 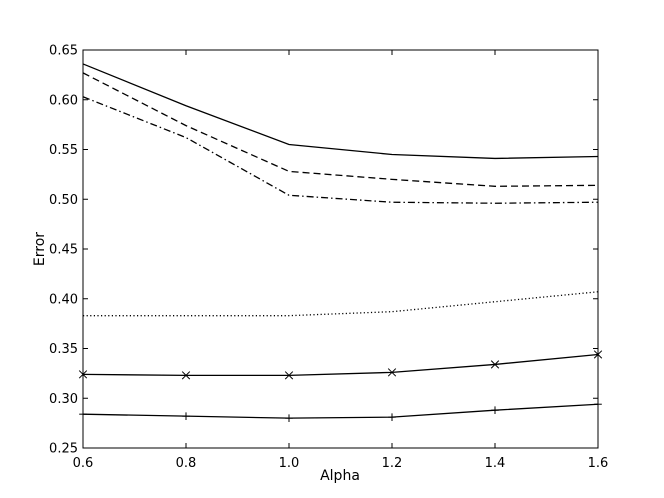 I want to click on y-tick-label: 0.30, so click(x=63, y=399).